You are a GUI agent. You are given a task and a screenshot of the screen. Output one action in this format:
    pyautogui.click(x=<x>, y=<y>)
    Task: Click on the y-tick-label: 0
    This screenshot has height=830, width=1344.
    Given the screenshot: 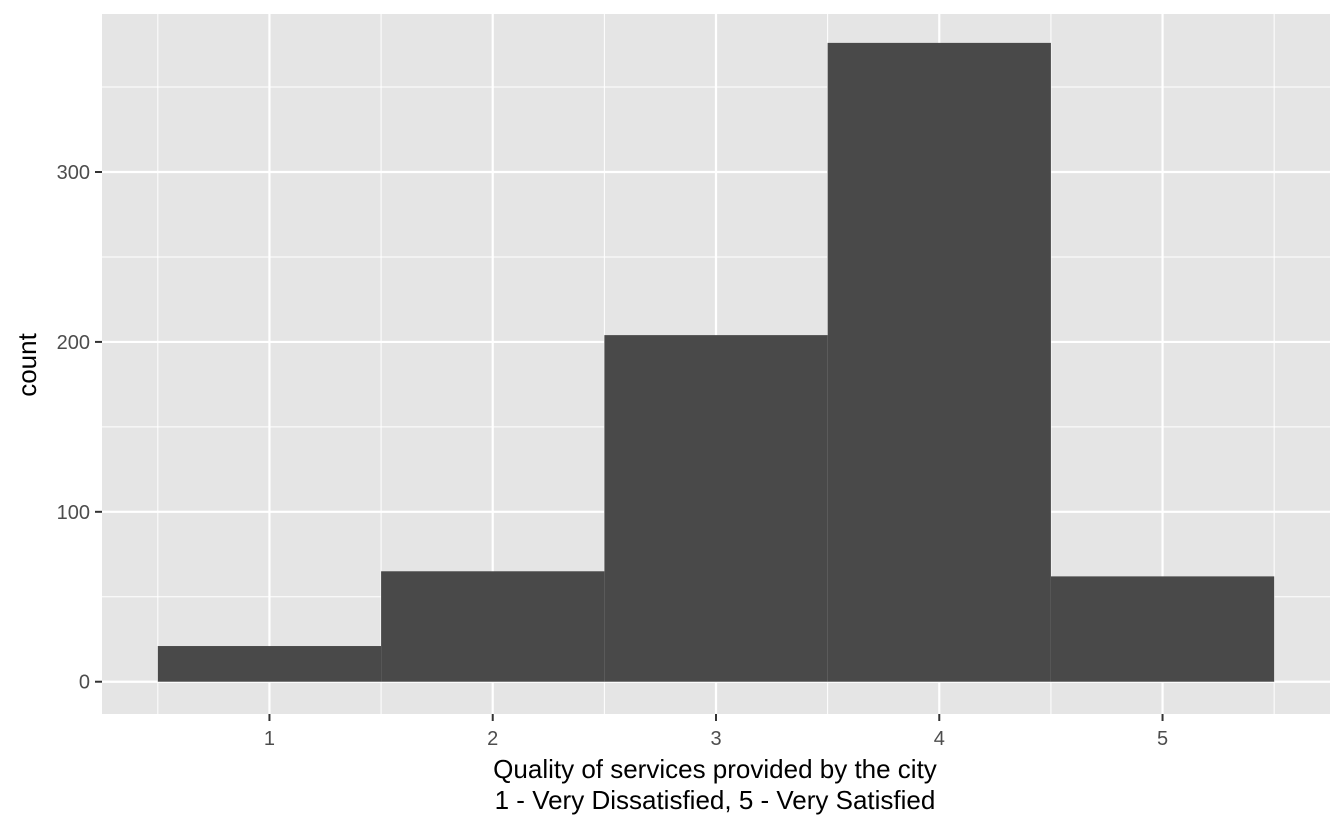 What is the action you would take?
    pyautogui.click(x=84, y=683)
    